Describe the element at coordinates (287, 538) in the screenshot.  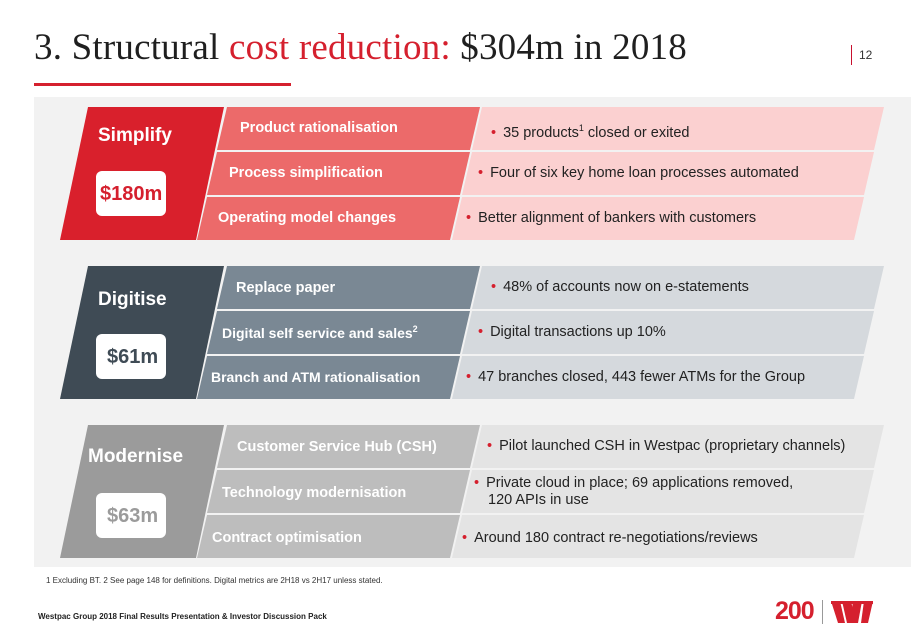
I see `modernise-row-3-label: Contract optimisation` at that location.